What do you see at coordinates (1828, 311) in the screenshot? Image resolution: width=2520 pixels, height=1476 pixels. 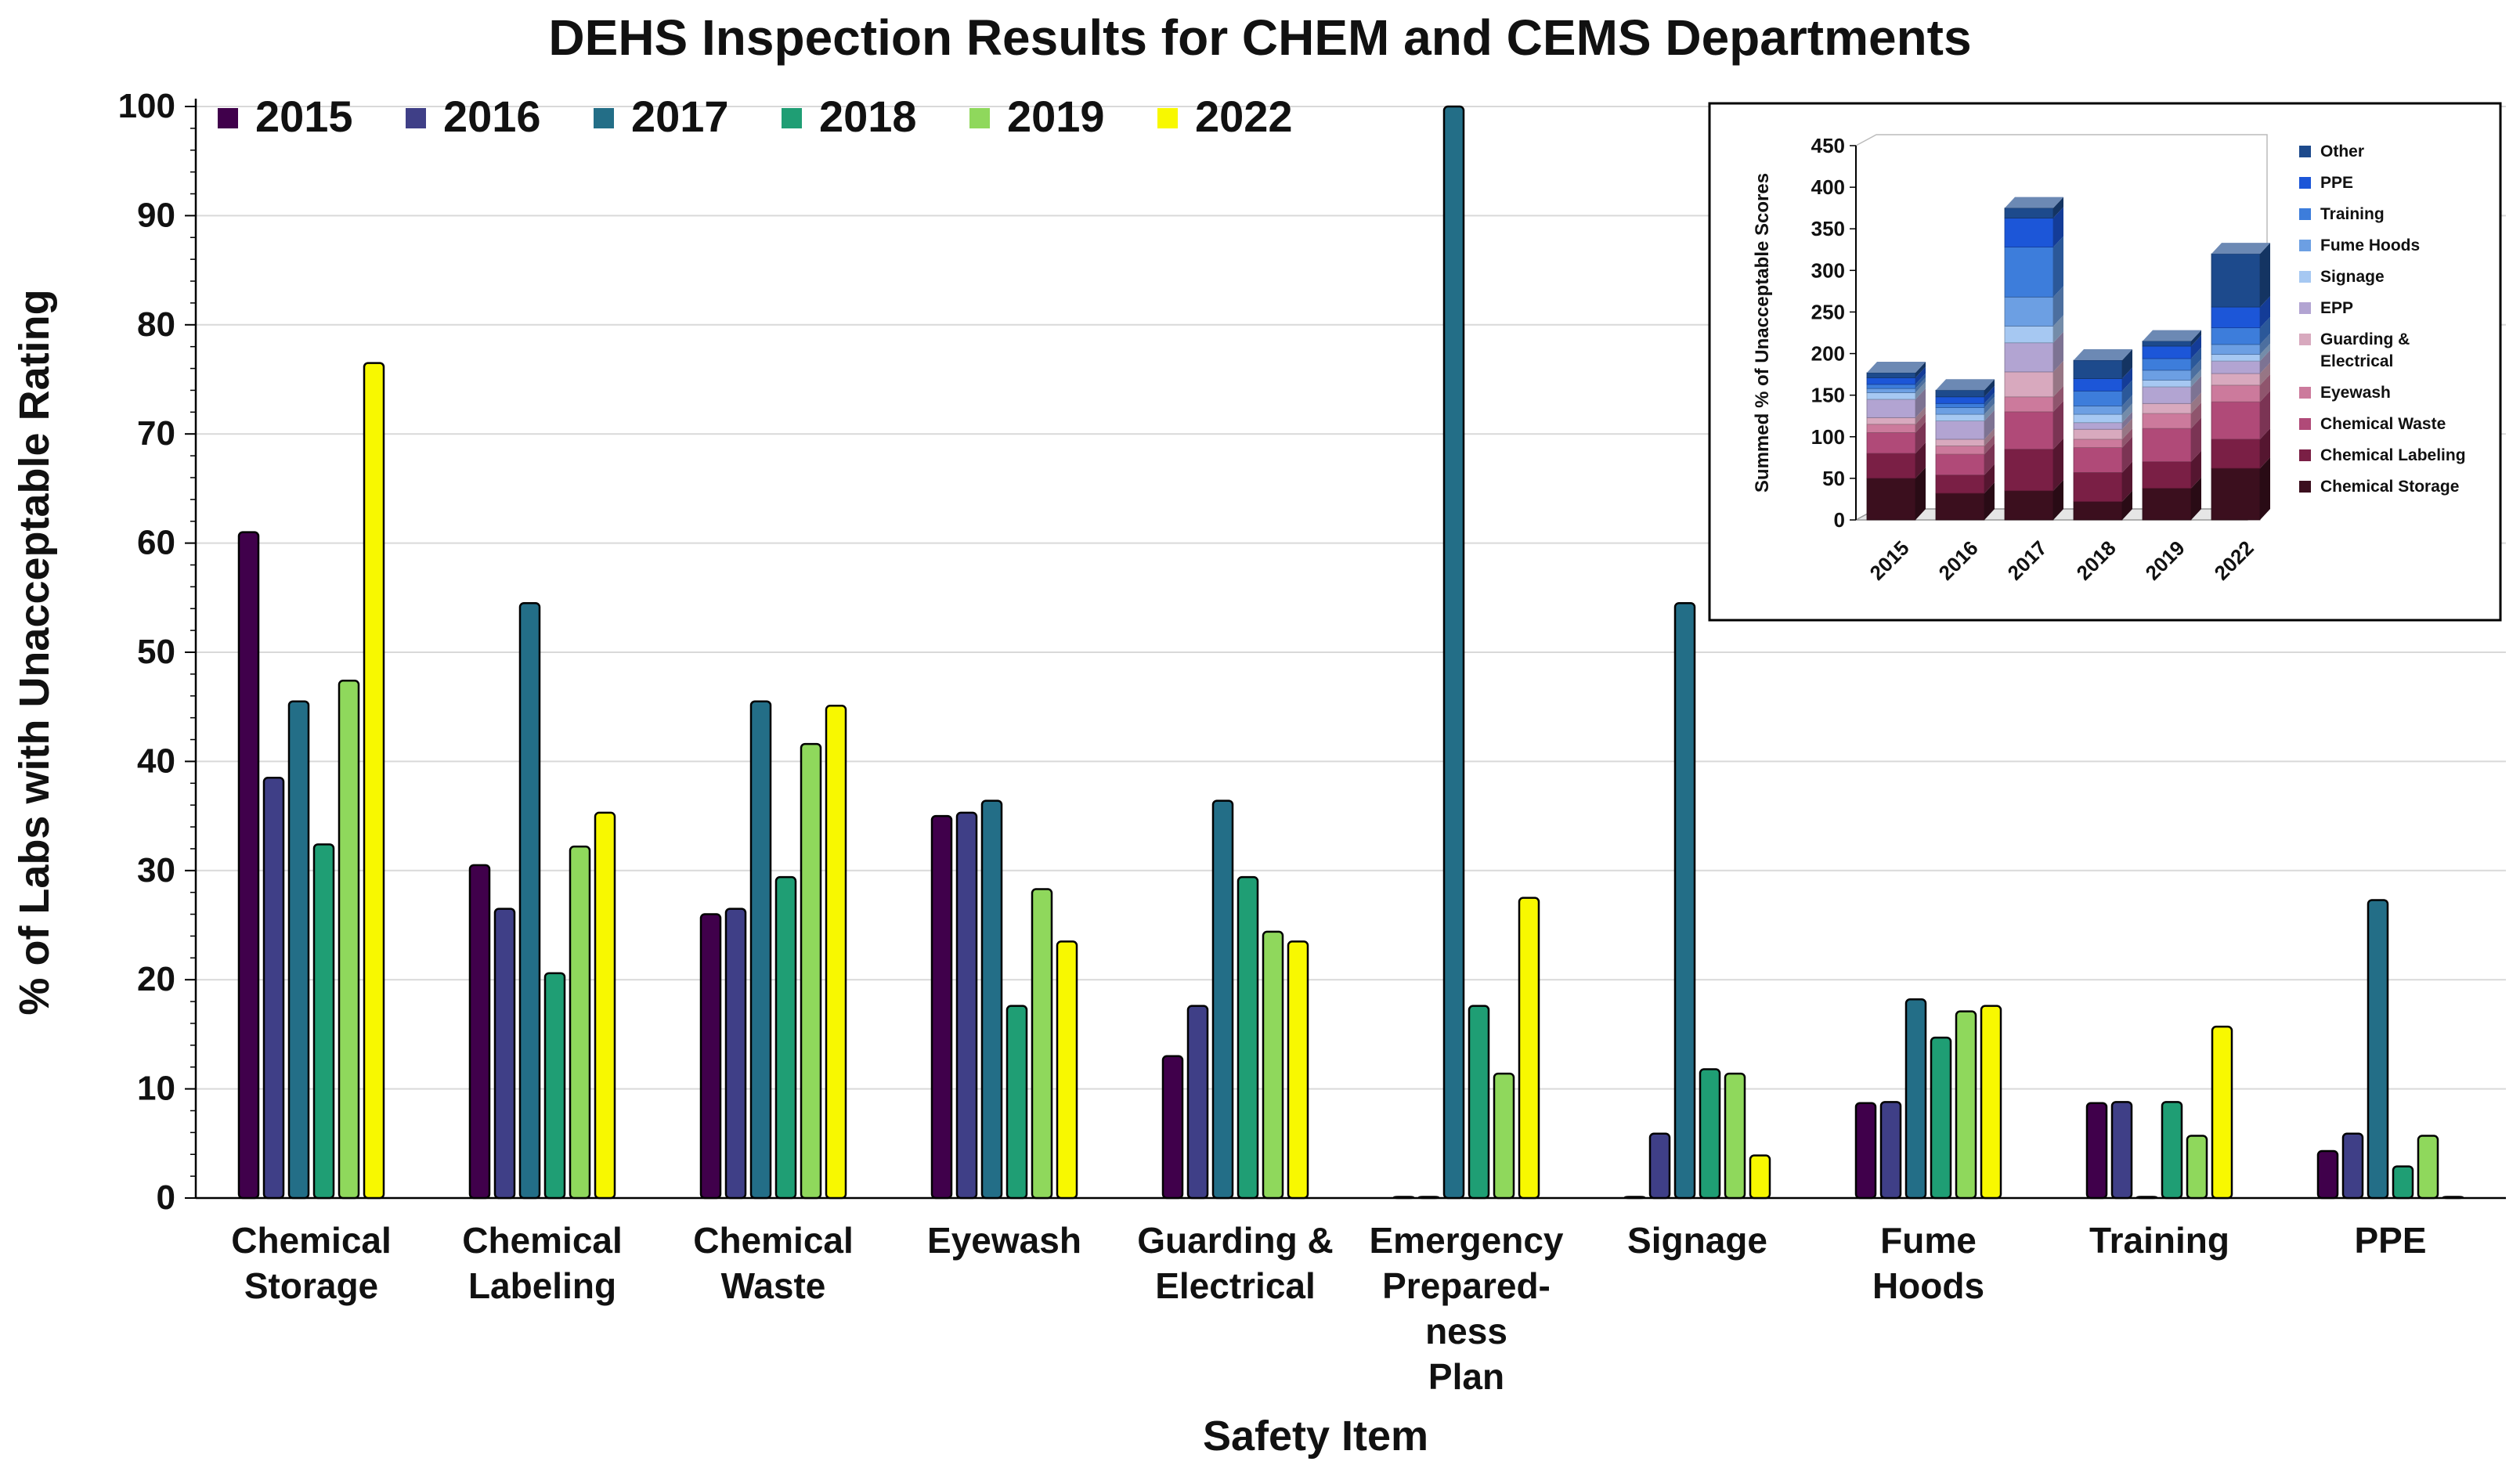 I see `inset-y-tick-label: 250` at bounding box center [1828, 311].